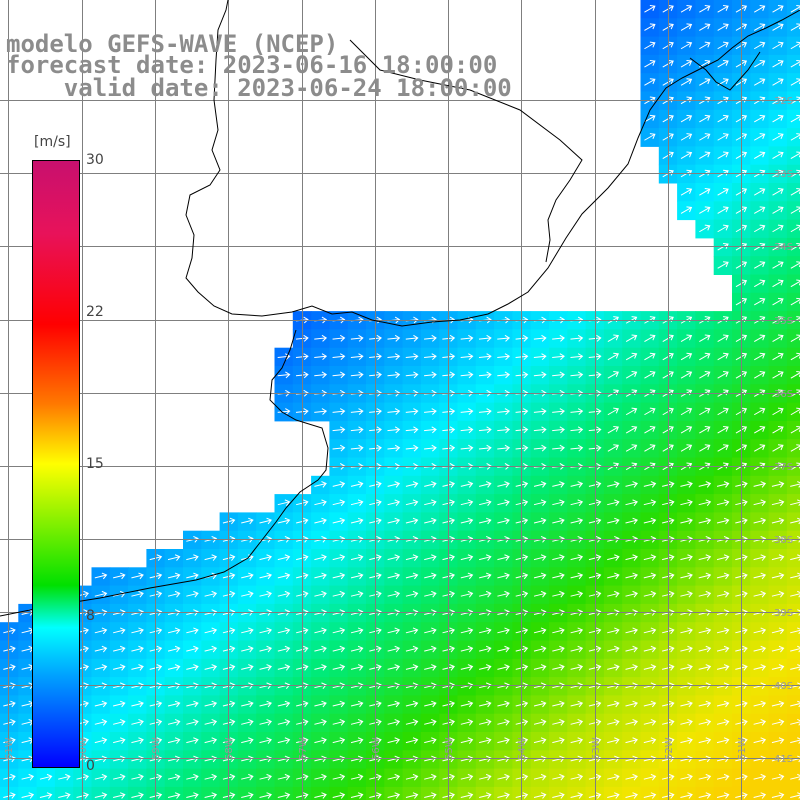 This screenshot has height=800, width=800. I want to click on colorbar-tick-8: 8, so click(90, 616).